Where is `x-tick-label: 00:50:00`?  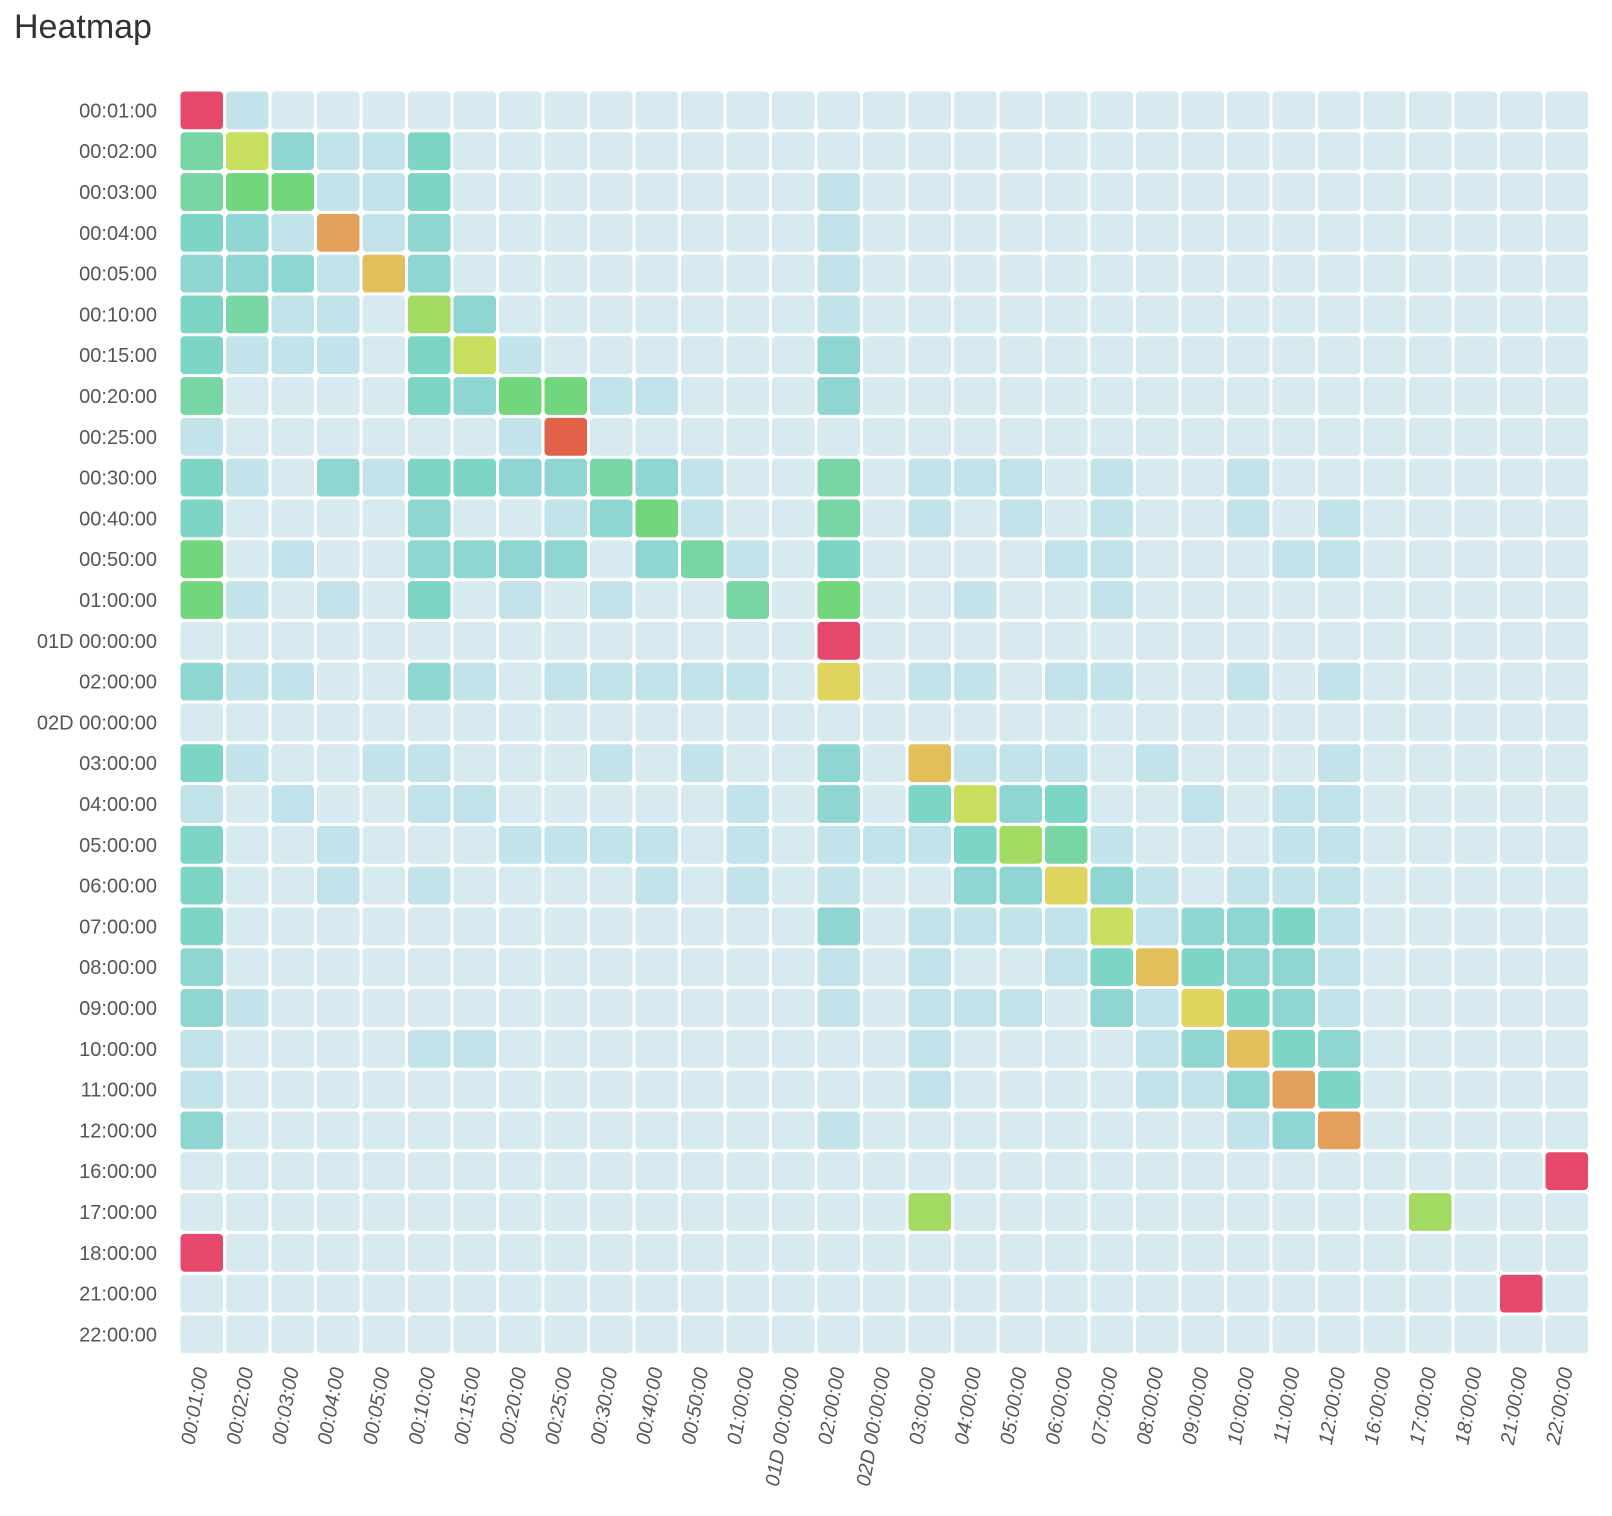 x-tick-label: 00:50:00 is located at coordinates (695, 1406).